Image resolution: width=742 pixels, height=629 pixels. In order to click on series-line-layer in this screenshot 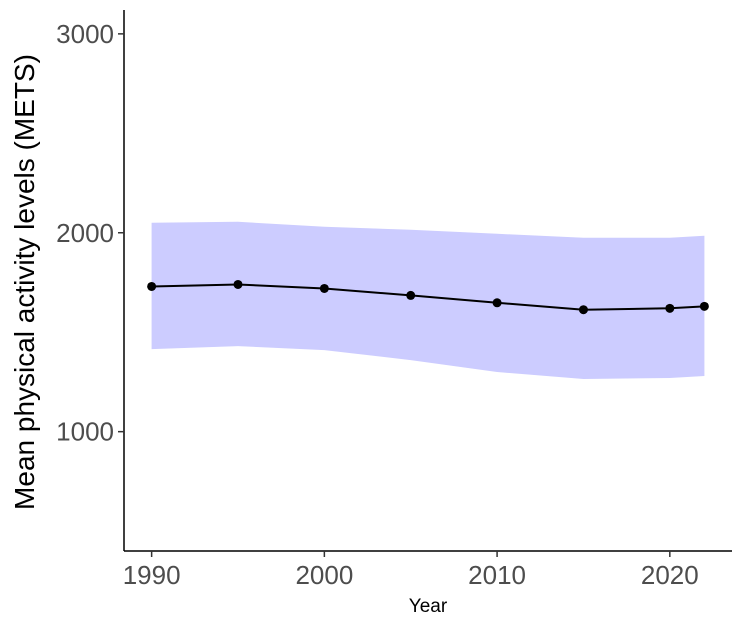, I will do `click(428, 297)`.